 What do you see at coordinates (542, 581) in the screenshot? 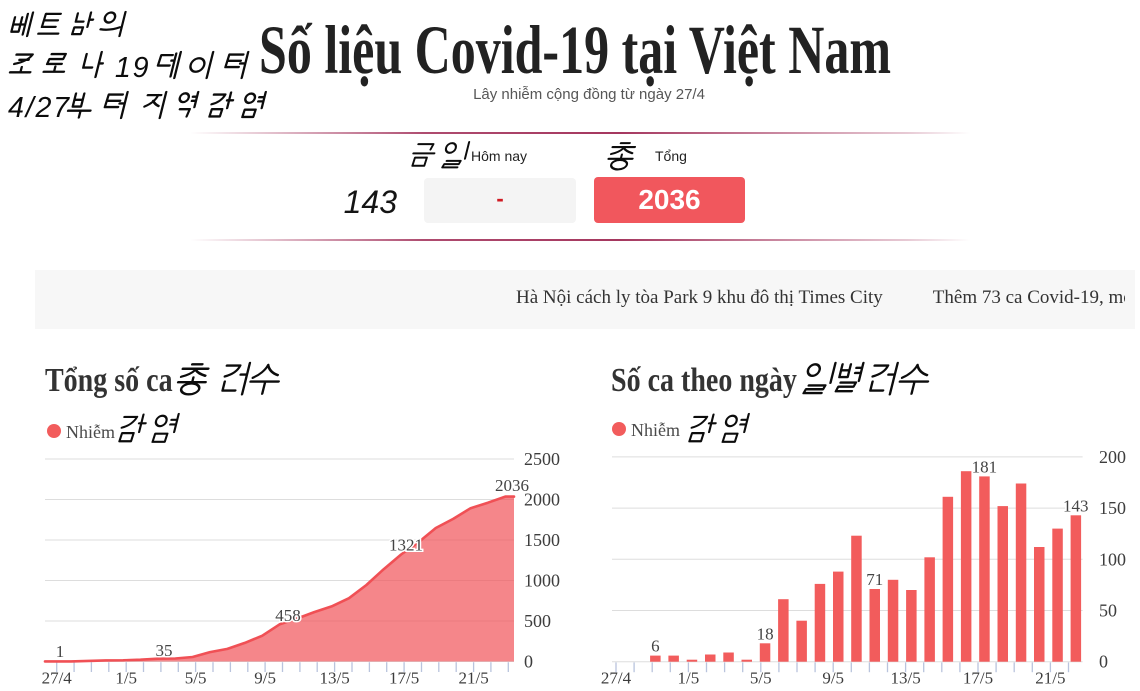
I see `svg-text: 1000` at bounding box center [542, 581].